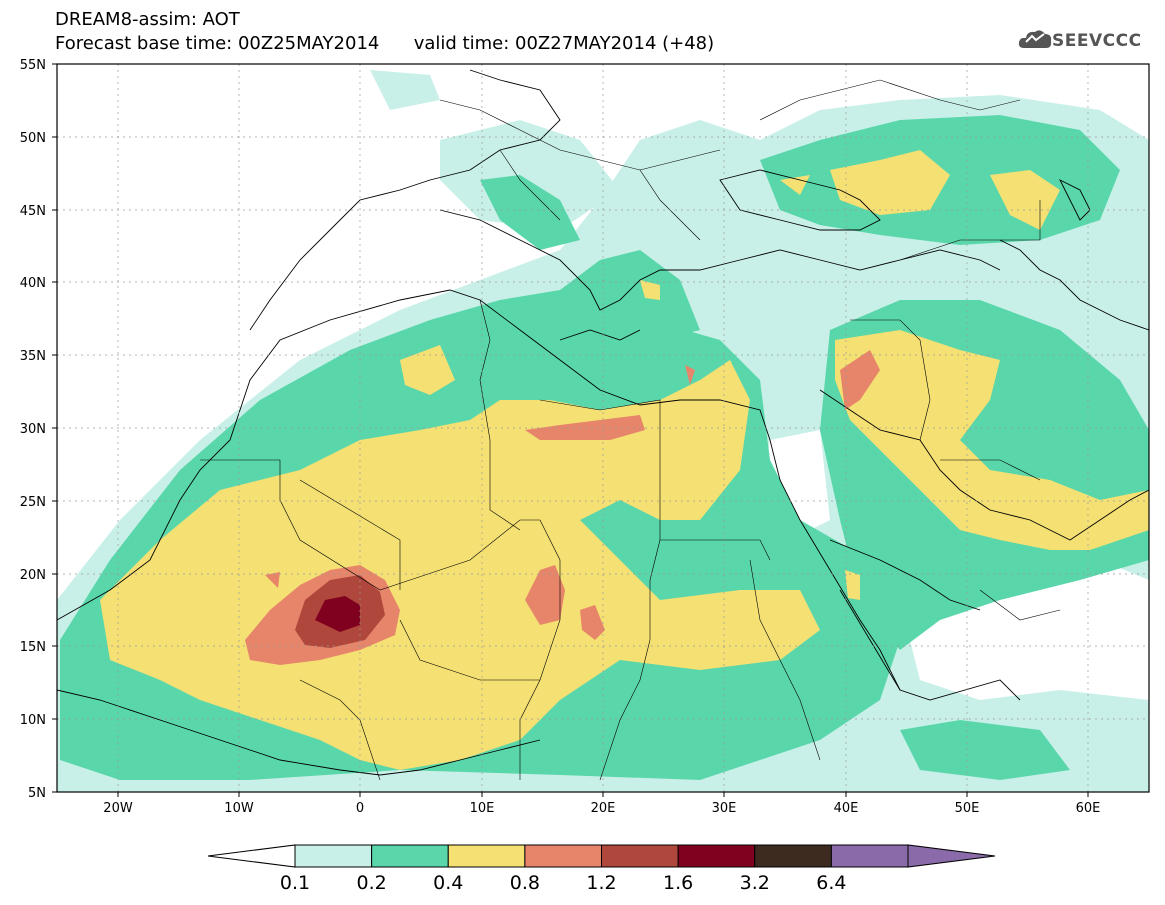  I want to click on lat-label: 20N, so click(33, 575).